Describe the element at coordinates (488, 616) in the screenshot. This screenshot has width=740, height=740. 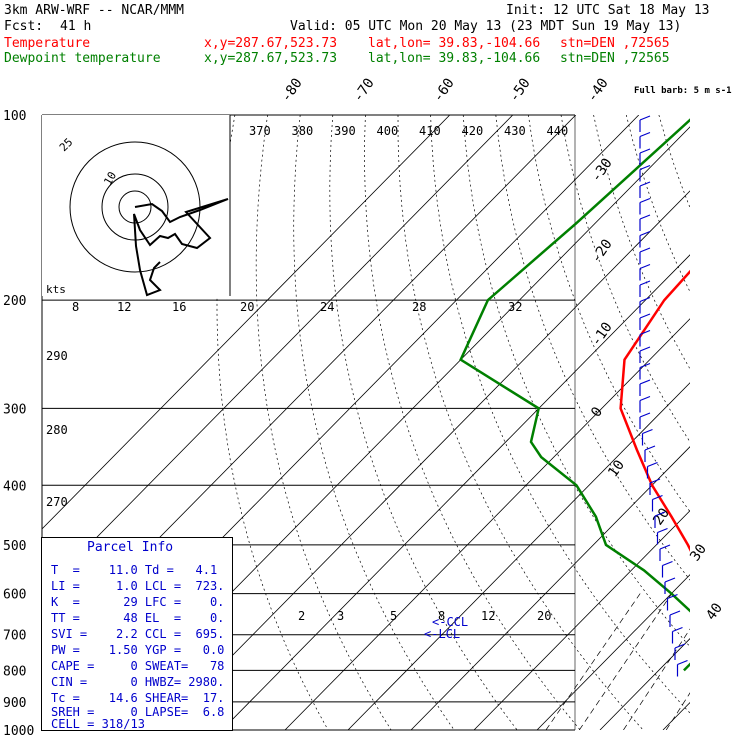
I see `mixing-ratio-label: 12` at that location.